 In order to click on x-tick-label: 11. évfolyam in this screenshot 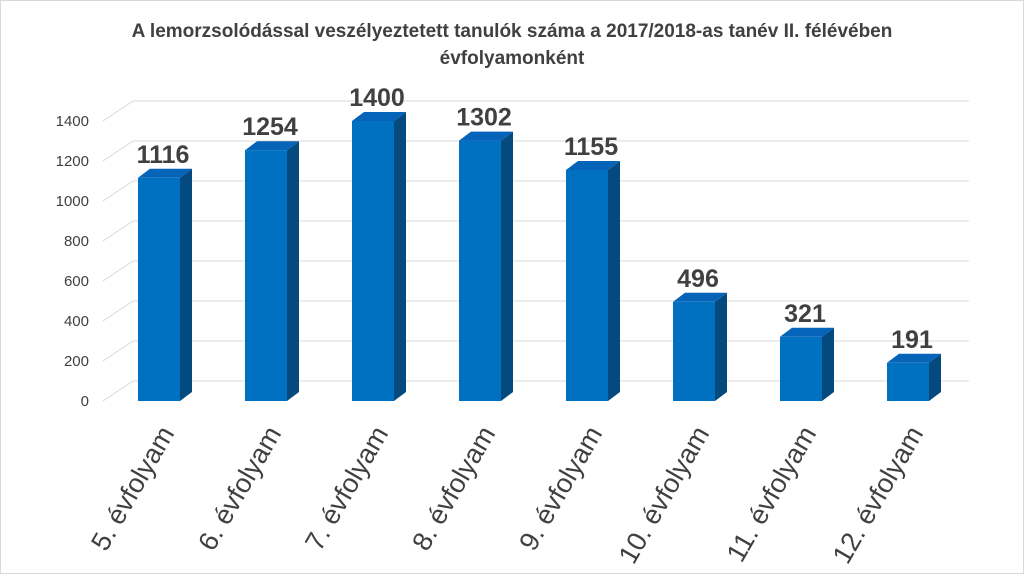, I will do `click(772, 494)`.